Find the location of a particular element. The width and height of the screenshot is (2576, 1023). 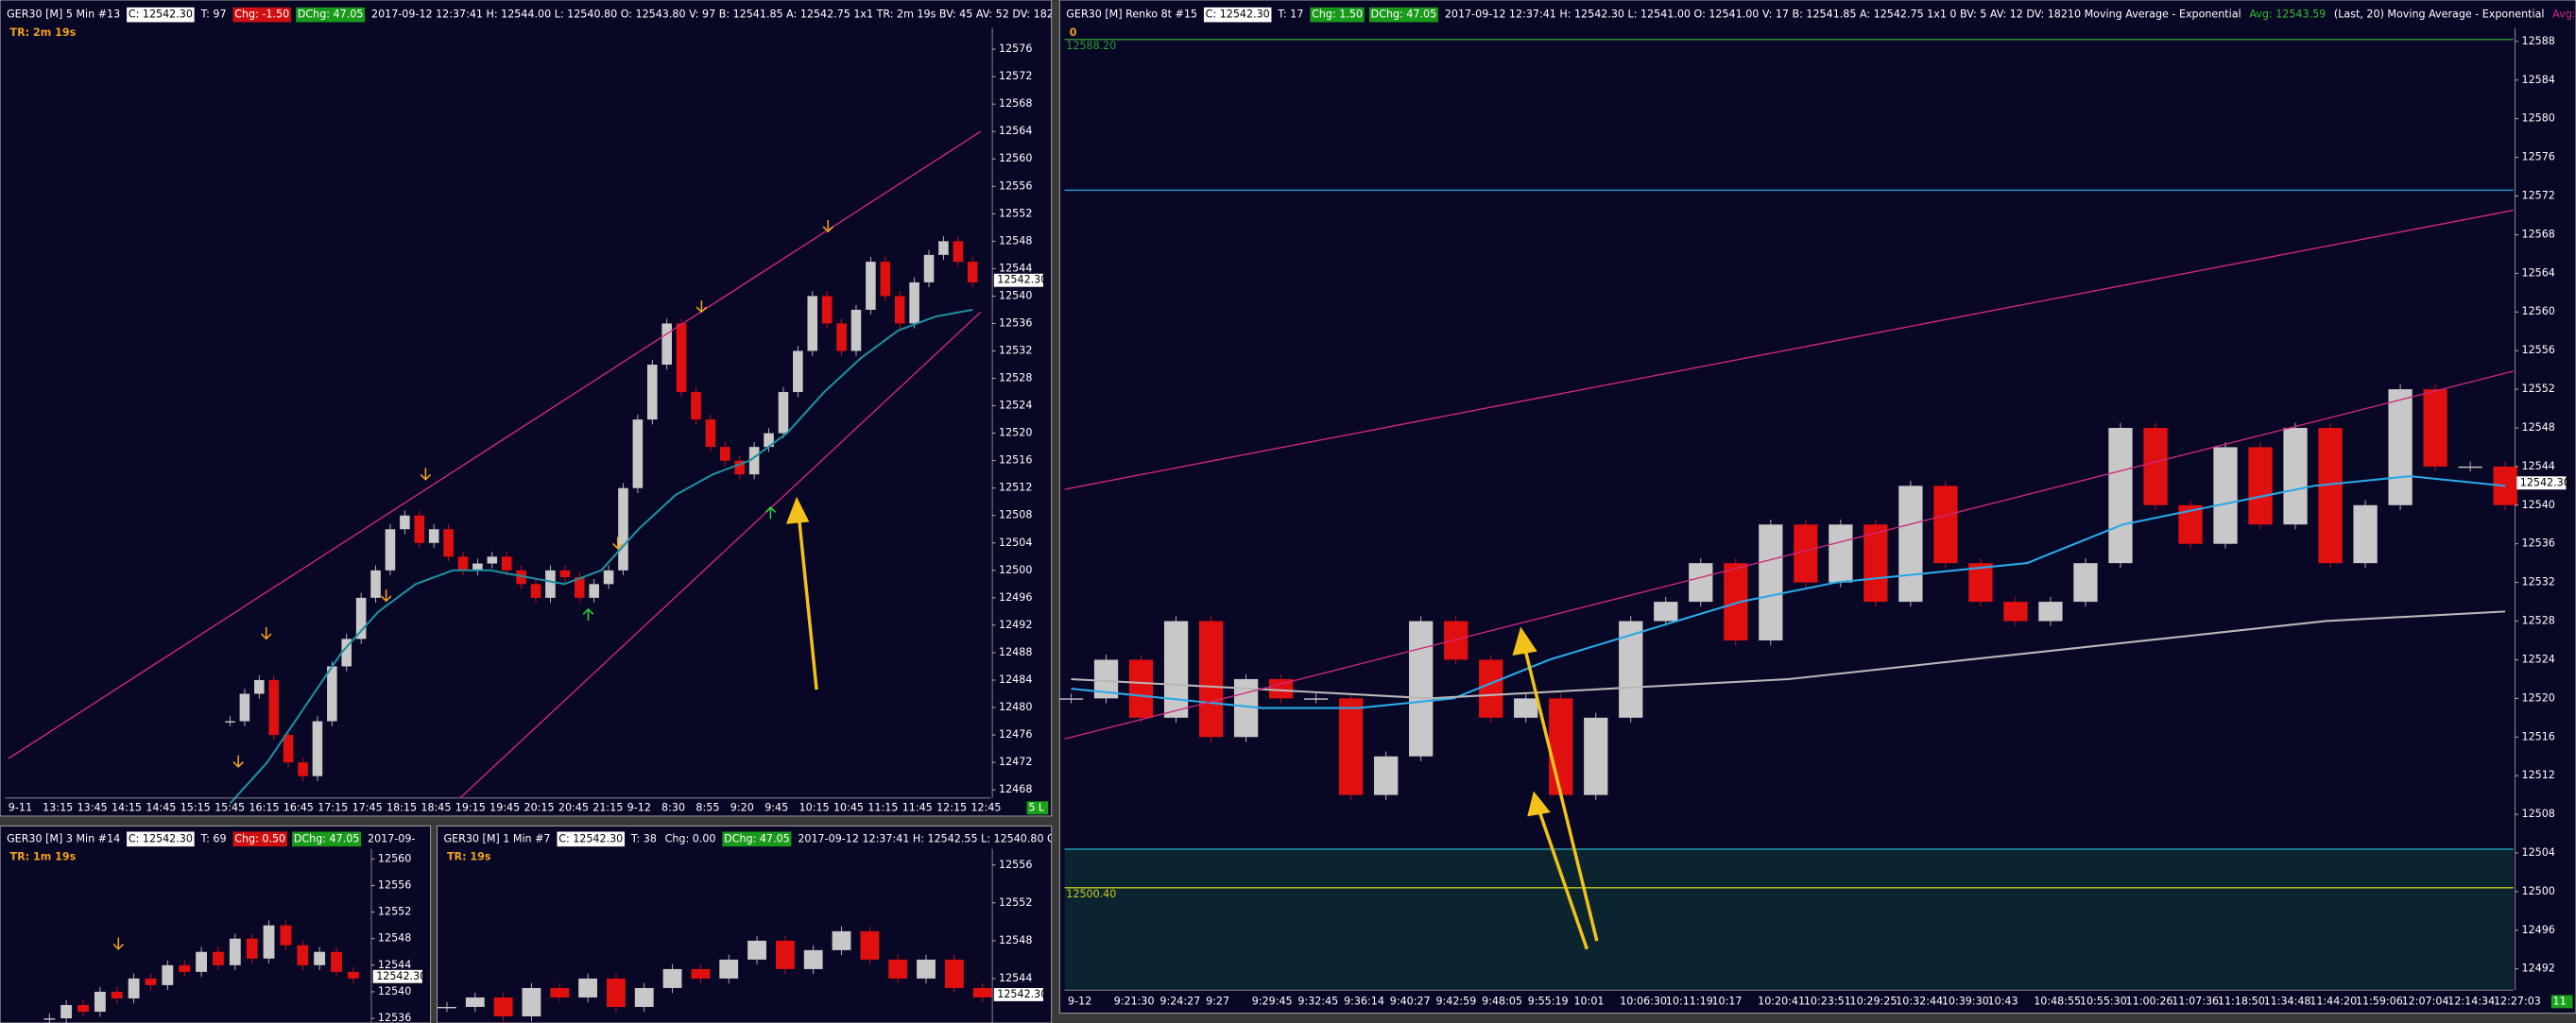

last-price-label: 12542.30 is located at coordinates (1022, 994).